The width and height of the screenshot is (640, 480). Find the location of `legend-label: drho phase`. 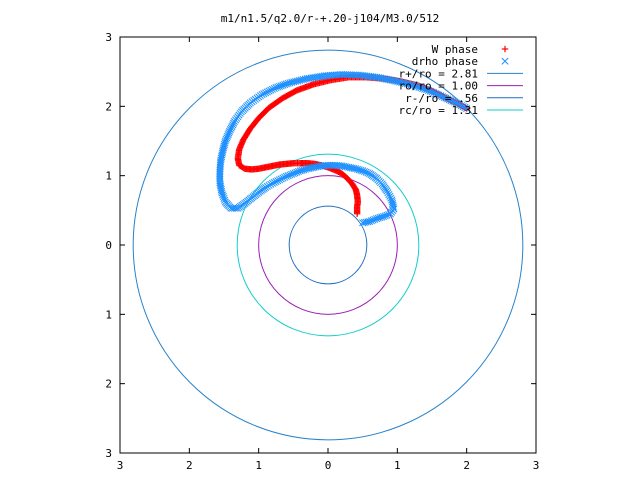

legend-label: drho phase is located at coordinates (445, 61).